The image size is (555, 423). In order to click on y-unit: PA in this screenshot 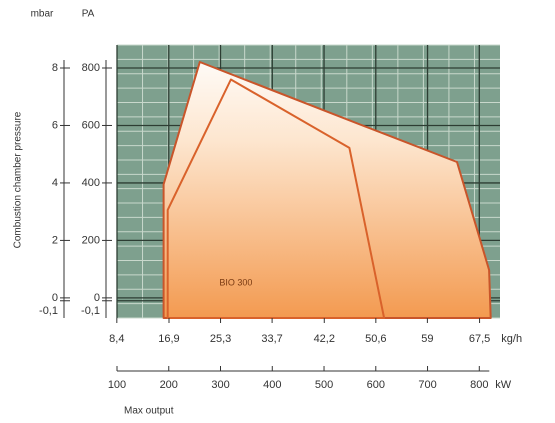, I will do `click(88, 14)`.